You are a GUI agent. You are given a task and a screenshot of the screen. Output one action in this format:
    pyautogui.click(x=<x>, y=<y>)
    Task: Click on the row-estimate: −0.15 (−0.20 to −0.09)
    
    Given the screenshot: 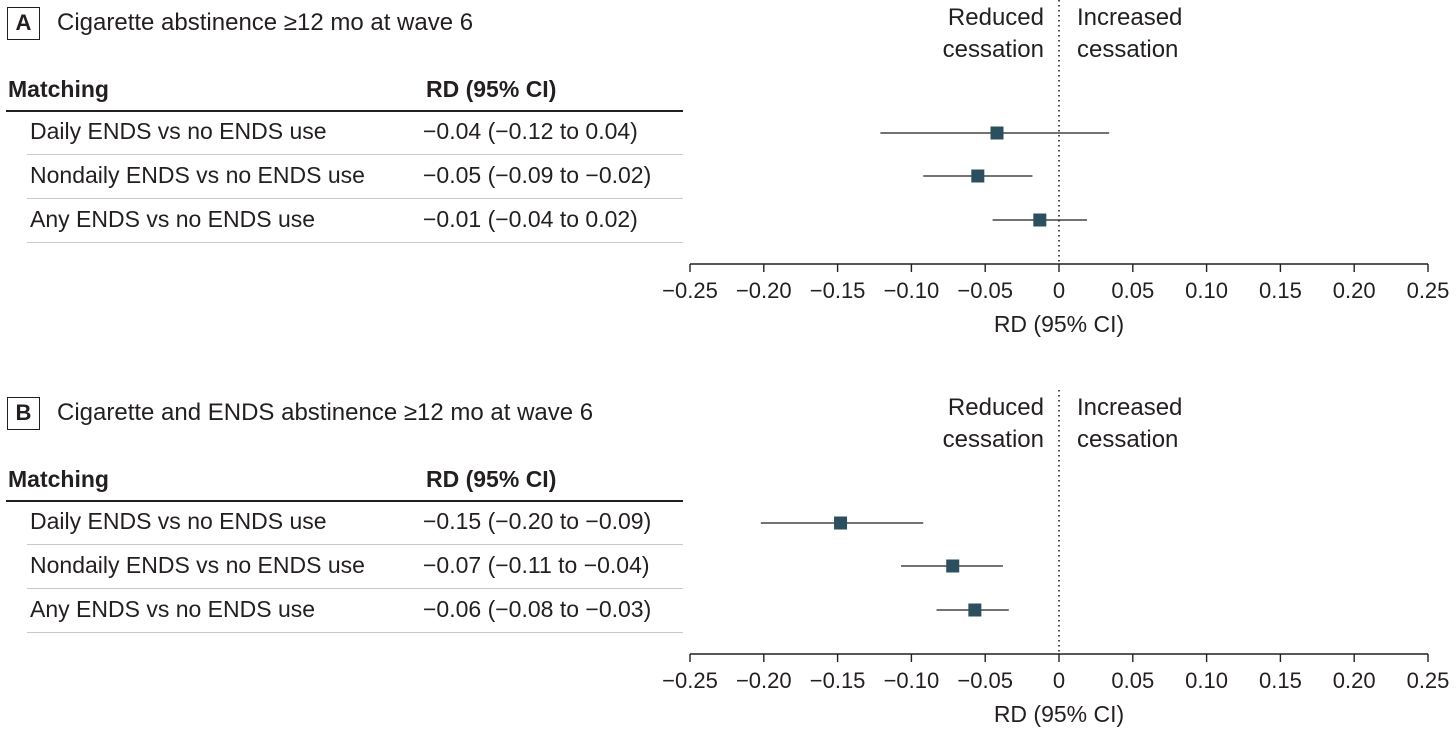 What is the action you would take?
    pyautogui.click(x=537, y=521)
    